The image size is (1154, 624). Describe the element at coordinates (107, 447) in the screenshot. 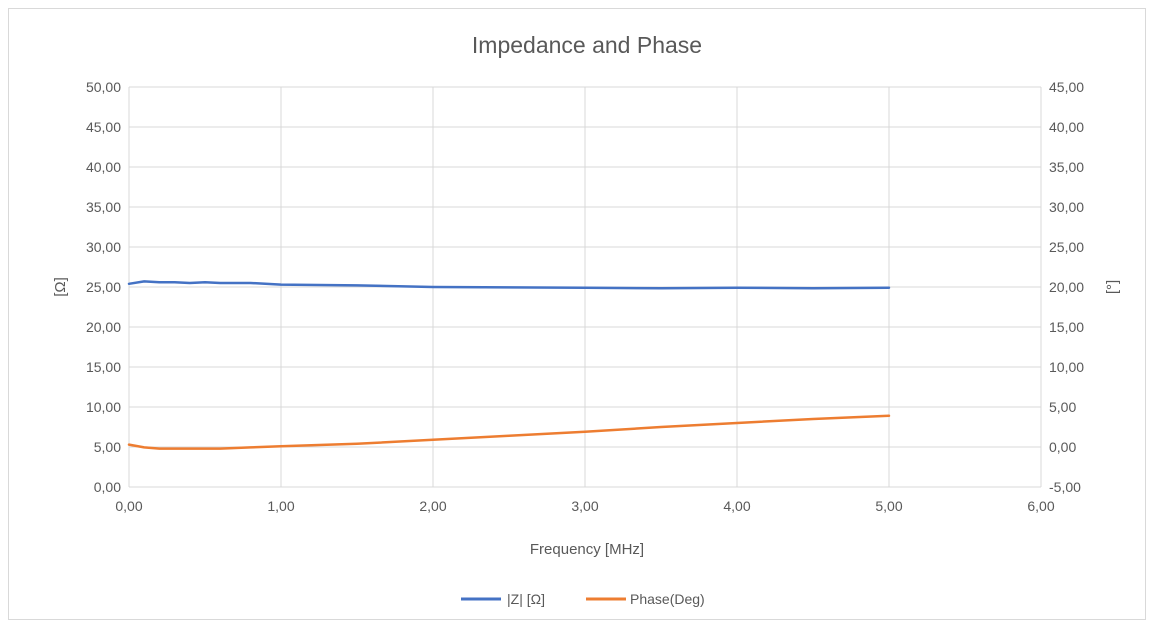

I see `y-tick-label: 5,00` at that location.